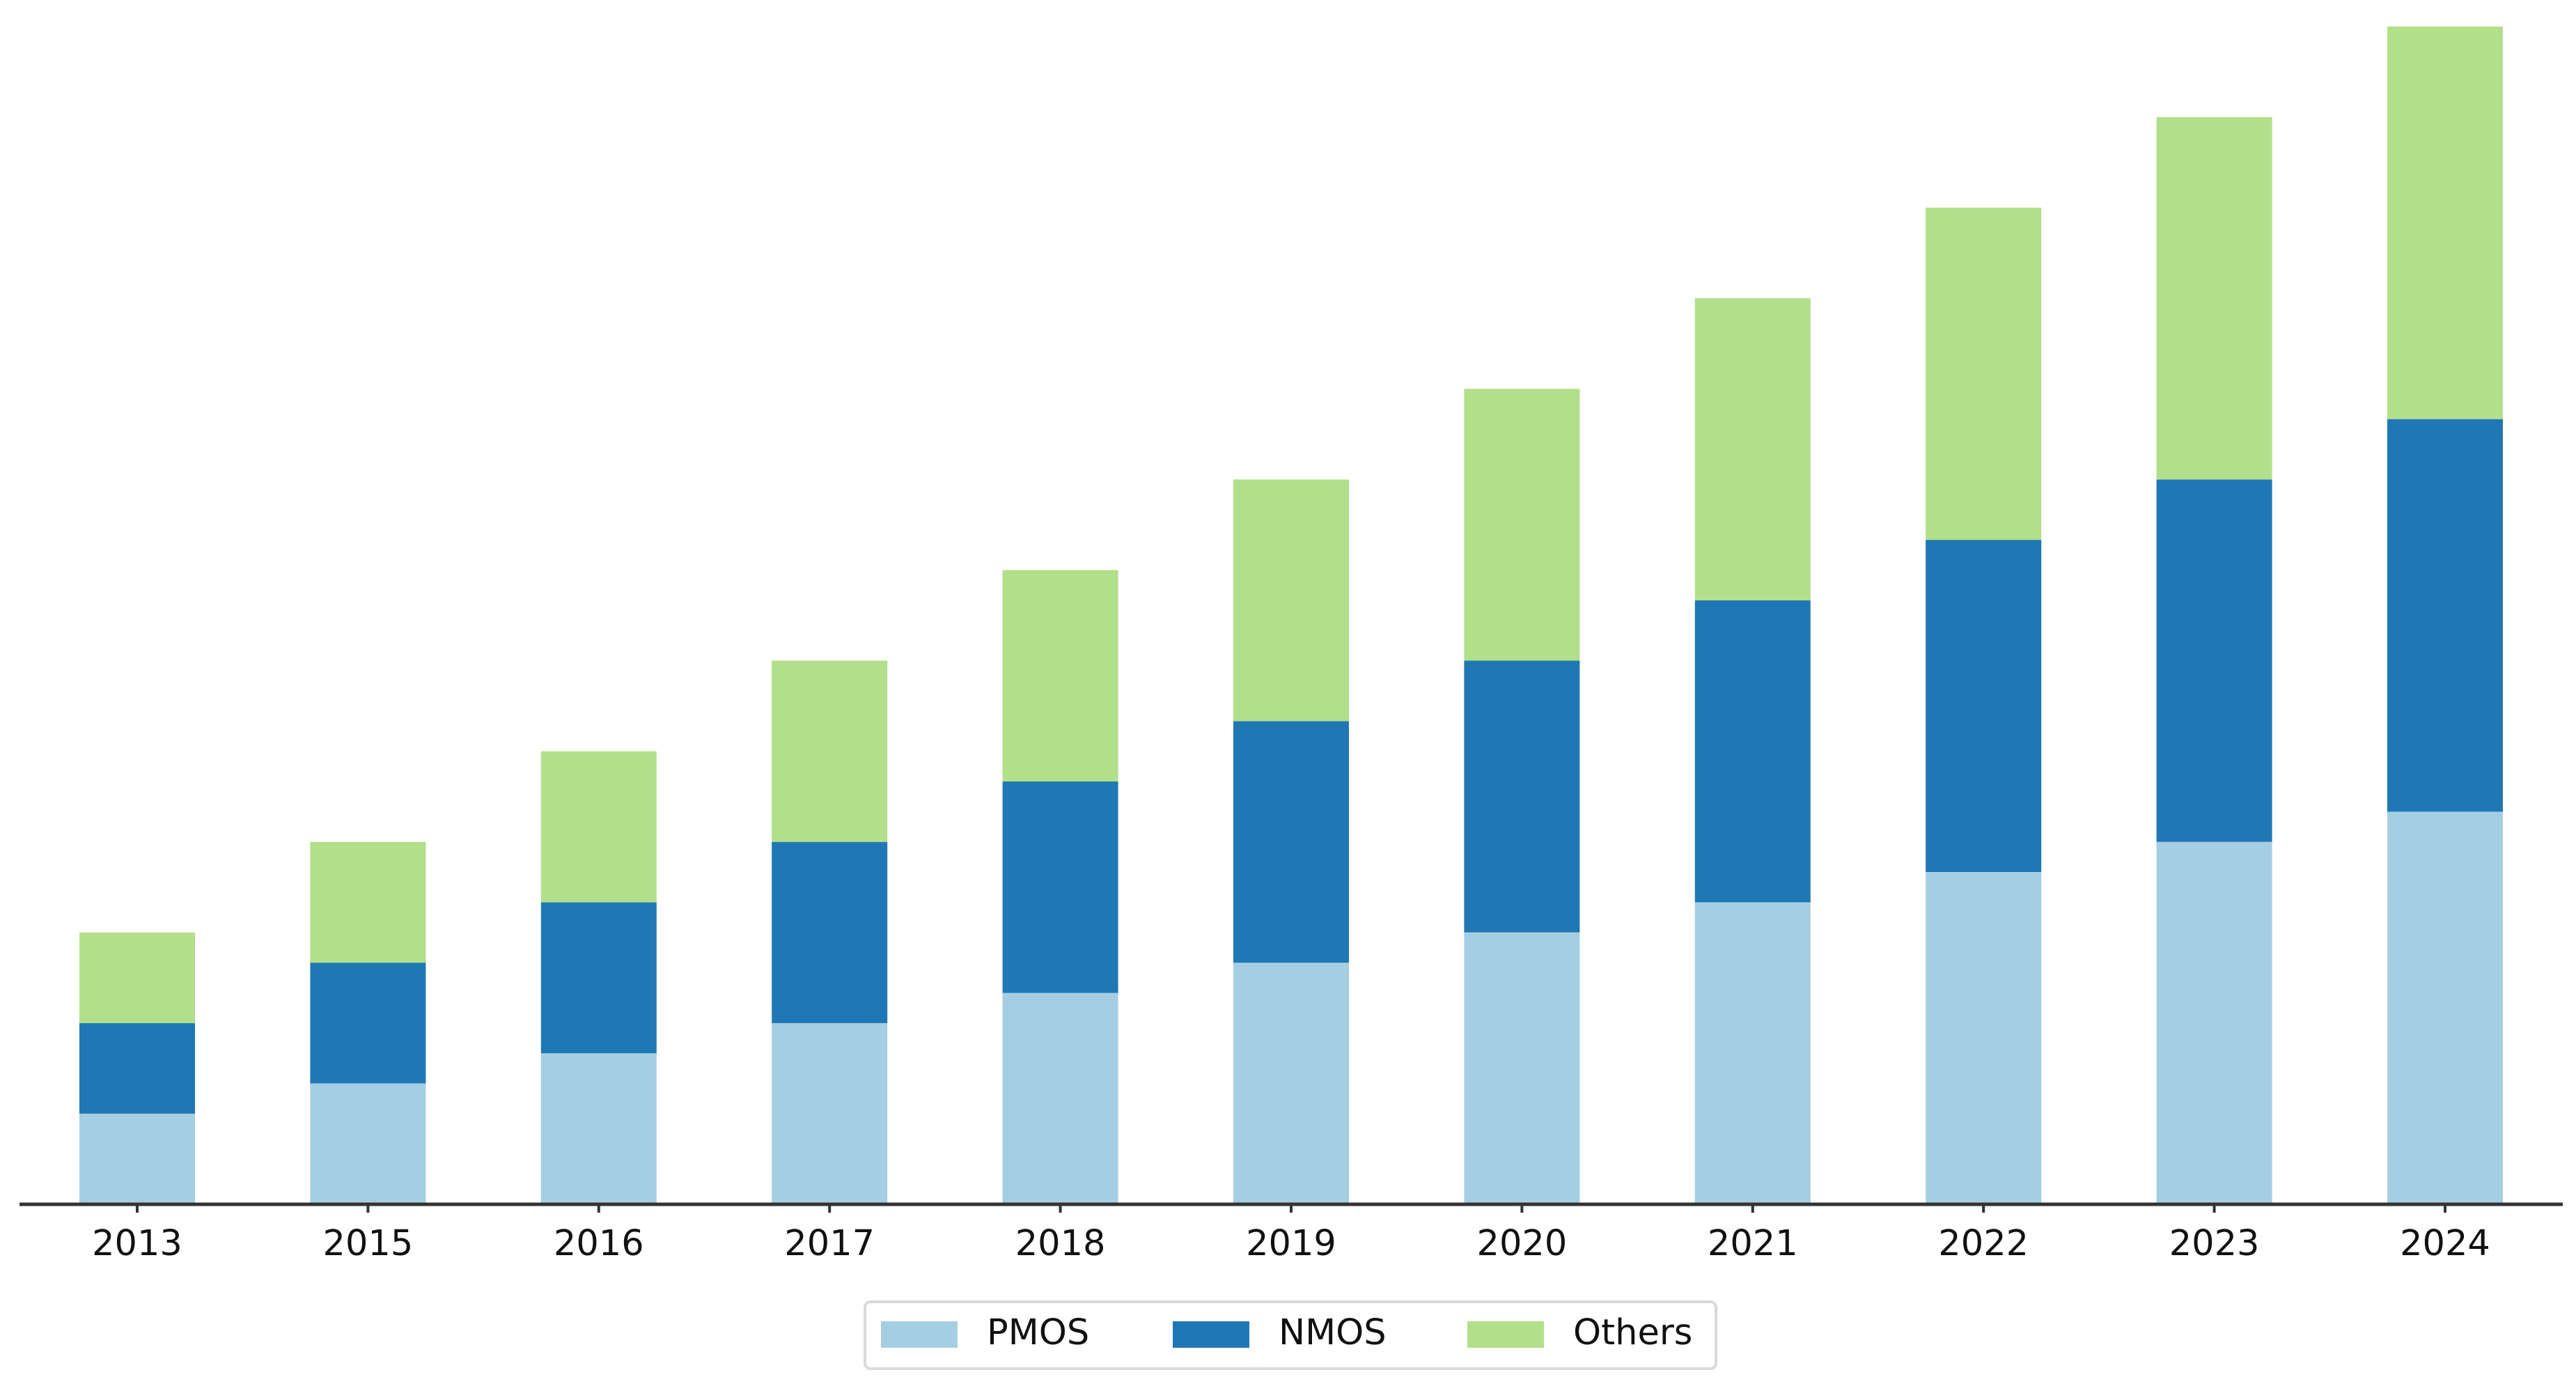 The height and width of the screenshot is (1384, 2576). Describe the element at coordinates (830, 1243) in the screenshot. I see `x-tick-label-2017: 2017` at that location.